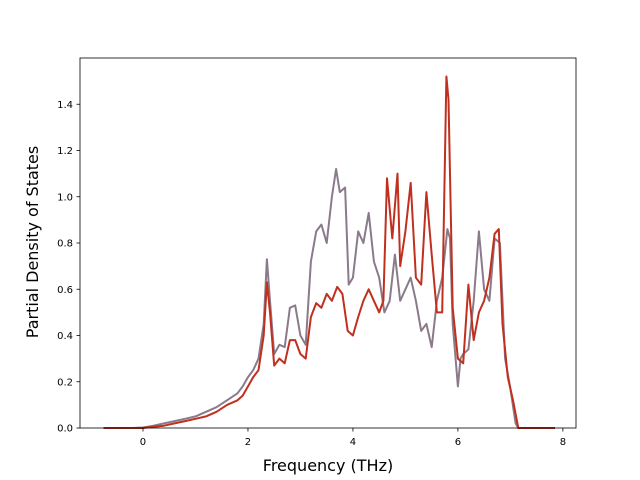 Image resolution: width=640 pixels, height=480 pixels. Describe the element at coordinates (65, 336) in the screenshot. I see `y-tick-label: 0.4` at that location.